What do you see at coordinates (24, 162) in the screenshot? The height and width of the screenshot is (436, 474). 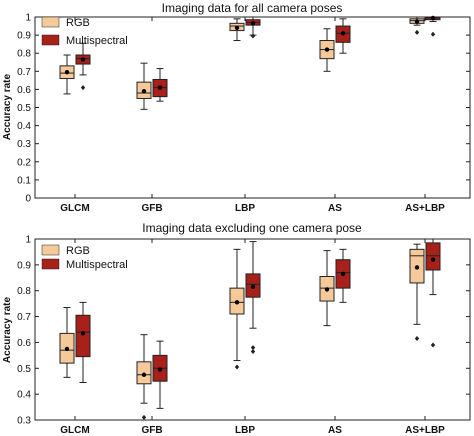 I see `y-tick-label: 0.2` at bounding box center [24, 162].